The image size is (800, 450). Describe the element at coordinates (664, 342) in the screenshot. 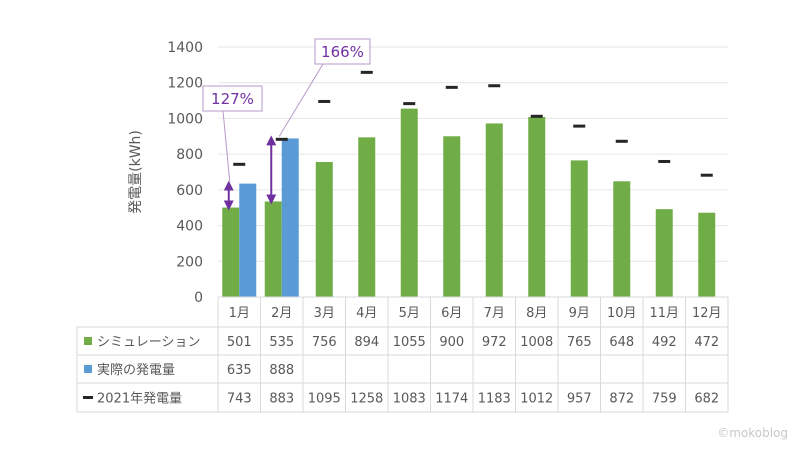

I see `table-value: 492` at that location.